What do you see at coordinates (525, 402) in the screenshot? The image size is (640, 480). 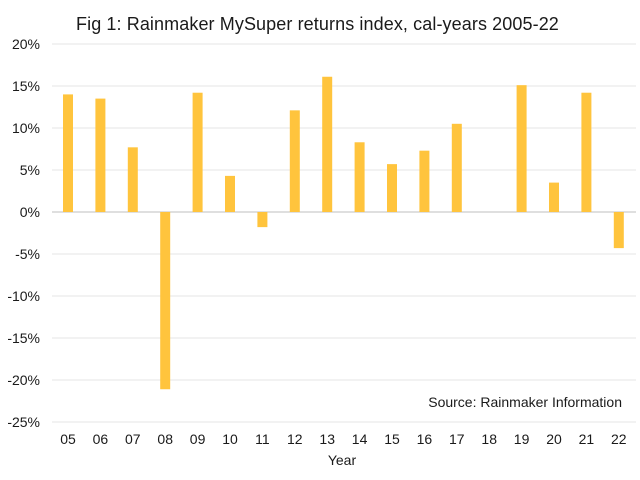 I see `source-annotation: Source: Rainmaker Information` at bounding box center [525, 402].